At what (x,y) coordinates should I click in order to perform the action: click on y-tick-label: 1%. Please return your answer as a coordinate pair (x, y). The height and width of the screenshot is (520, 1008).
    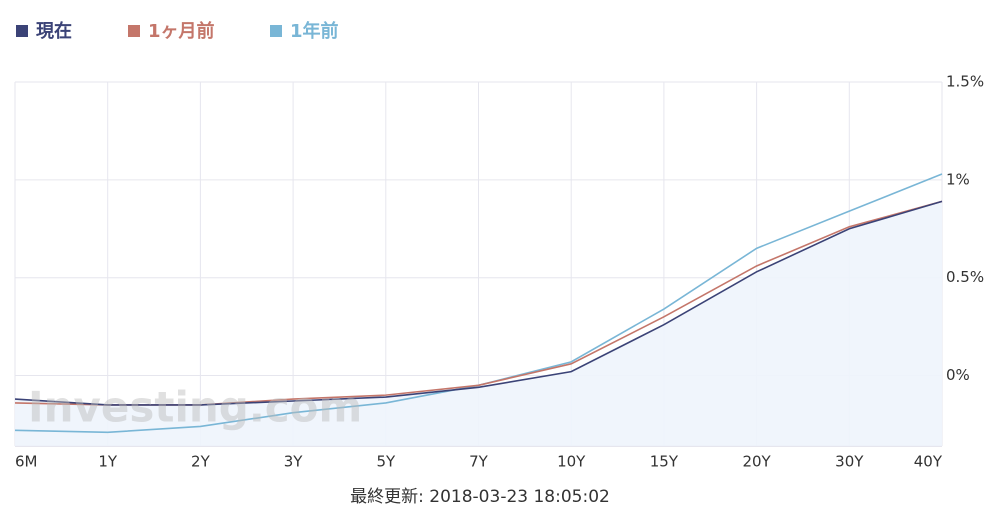
    Looking at the image, I should click on (958, 179).